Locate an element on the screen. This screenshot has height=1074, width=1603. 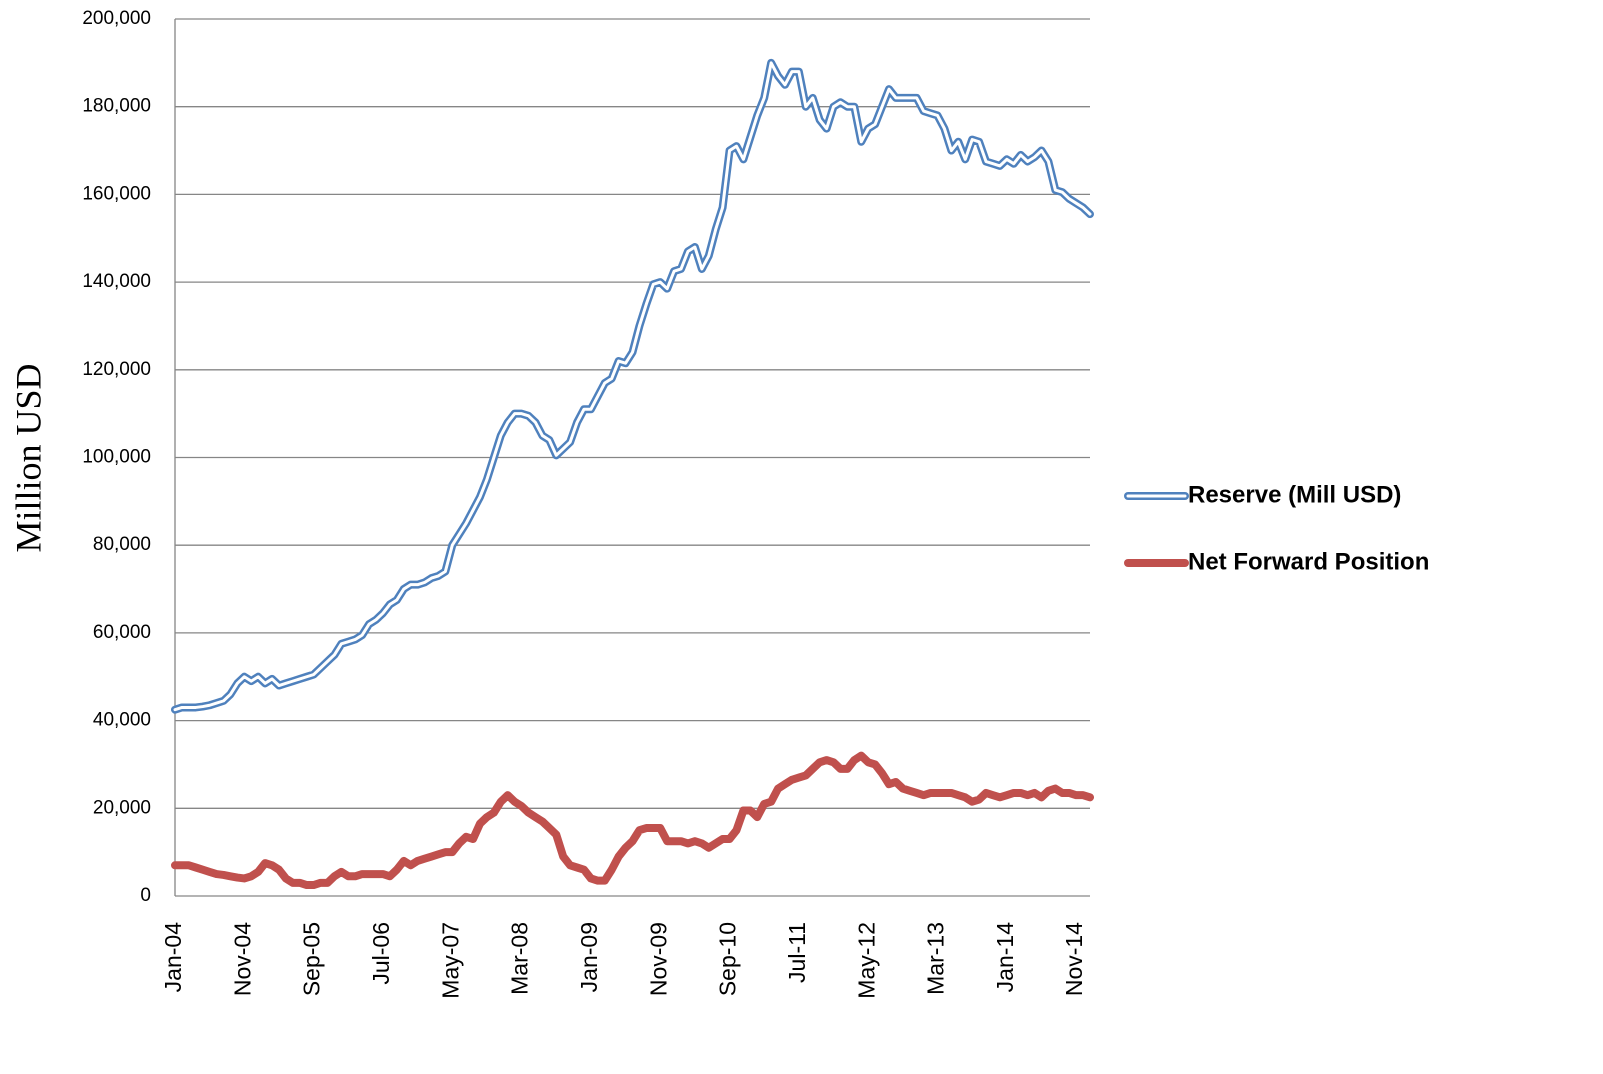
x-tick-label: Nov-04 is located at coordinates (242, 959).